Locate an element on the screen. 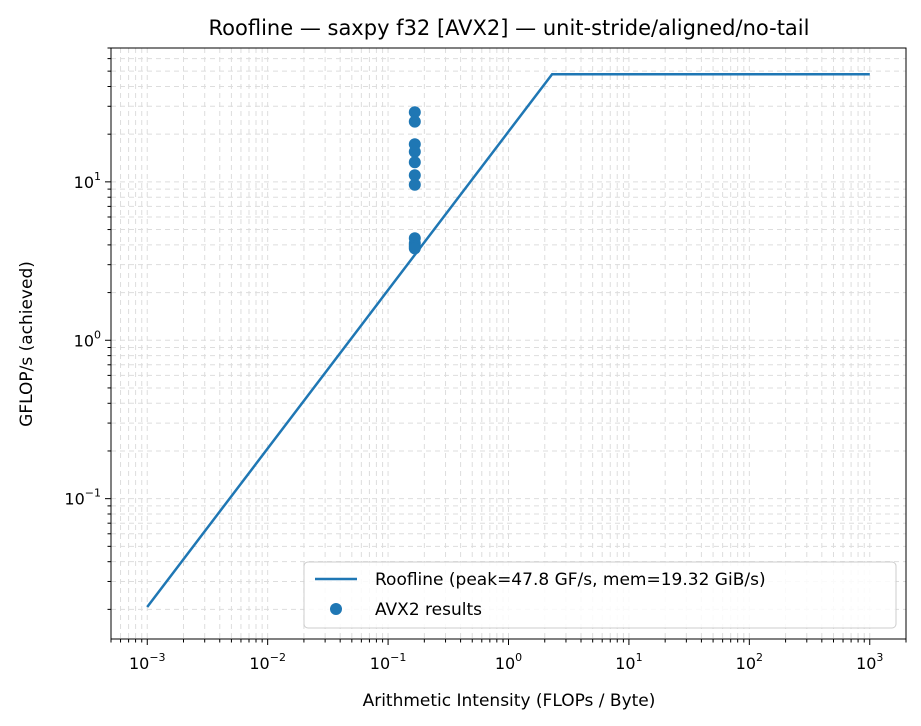 The image size is (921, 726). legend-box is located at coordinates (600, 595).